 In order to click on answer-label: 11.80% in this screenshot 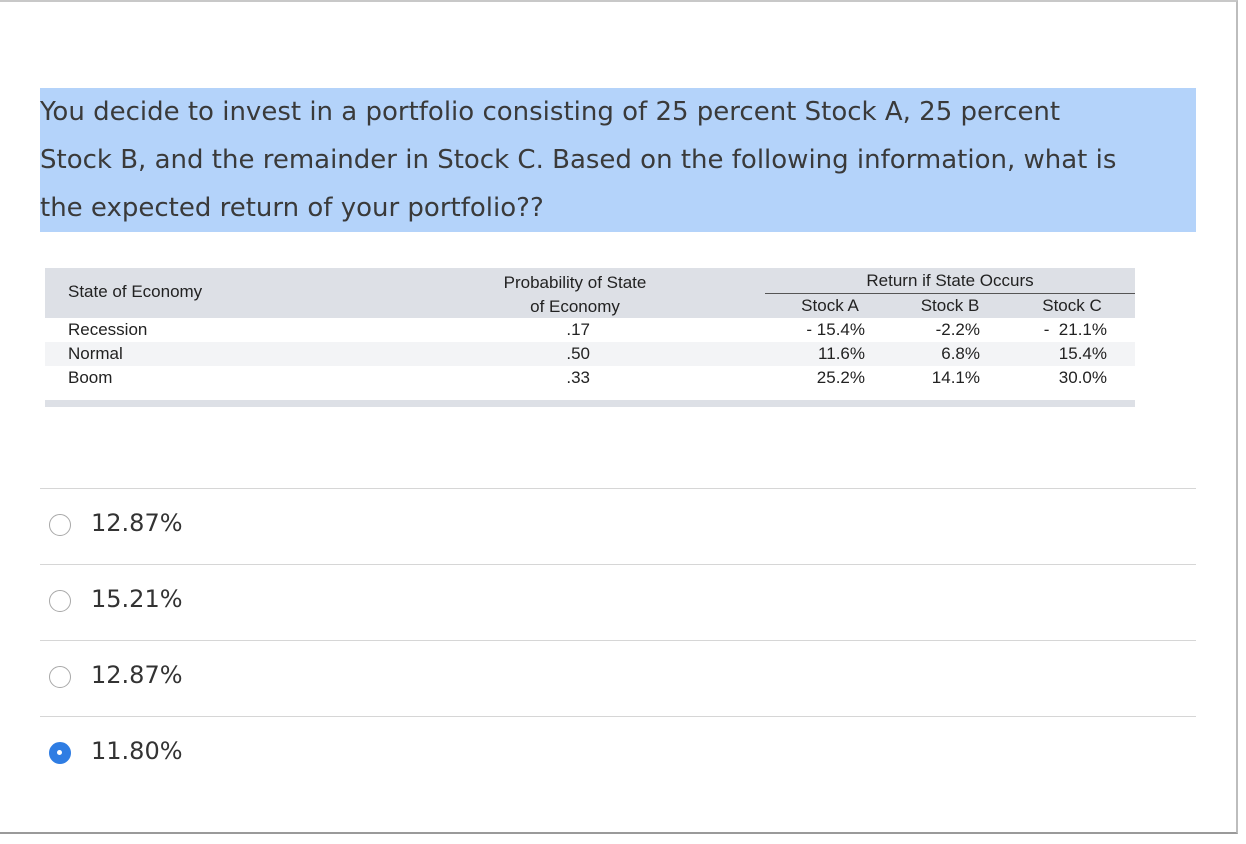, I will do `click(137, 751)`.